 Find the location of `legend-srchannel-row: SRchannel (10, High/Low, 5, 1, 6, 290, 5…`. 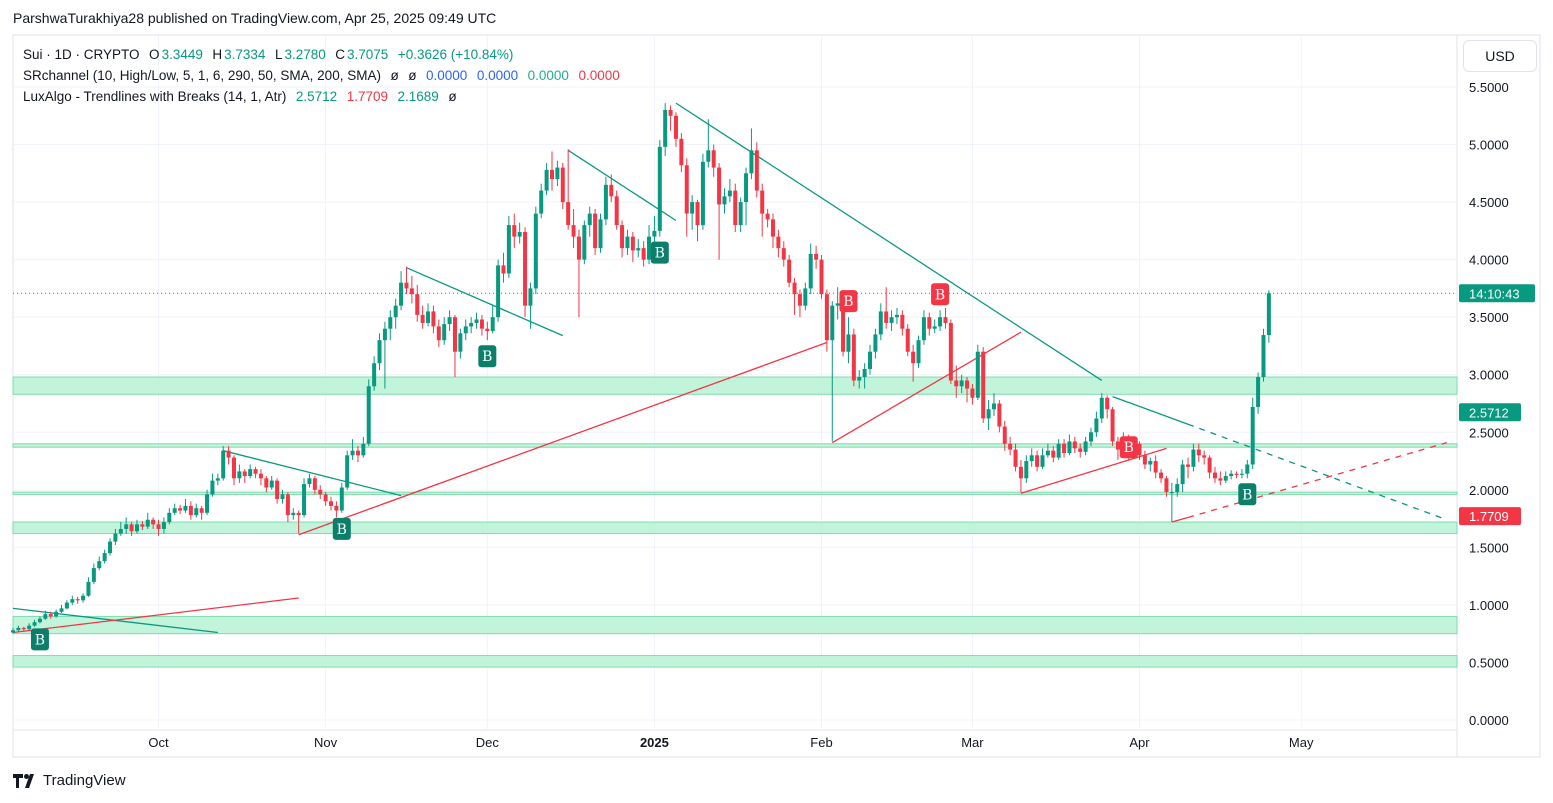

legend-srchannel-row: SRchannel (10, High/Low, 5, 1, 6, 290, 5… is located at coordinates (322, 75).